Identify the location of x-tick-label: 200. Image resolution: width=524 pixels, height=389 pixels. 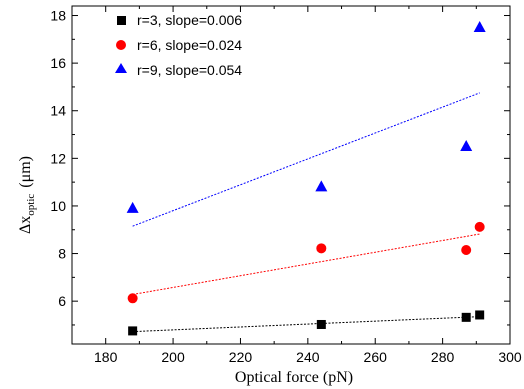
(173, 357).